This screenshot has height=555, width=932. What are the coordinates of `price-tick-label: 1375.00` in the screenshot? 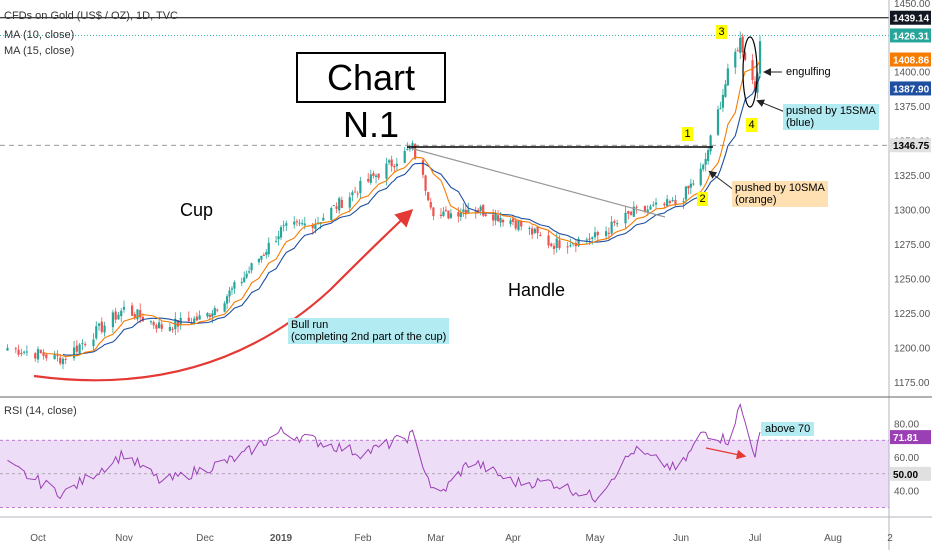 It's located at (912, 107).